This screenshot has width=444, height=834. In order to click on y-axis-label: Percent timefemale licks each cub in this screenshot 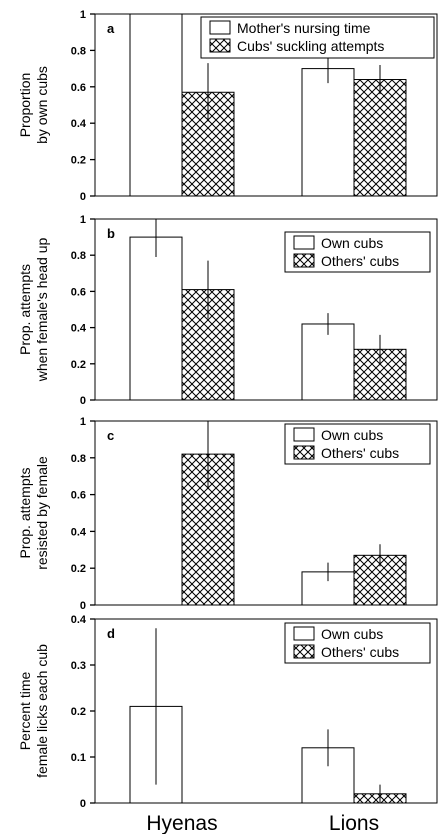, I will do `click(33, 711)`.